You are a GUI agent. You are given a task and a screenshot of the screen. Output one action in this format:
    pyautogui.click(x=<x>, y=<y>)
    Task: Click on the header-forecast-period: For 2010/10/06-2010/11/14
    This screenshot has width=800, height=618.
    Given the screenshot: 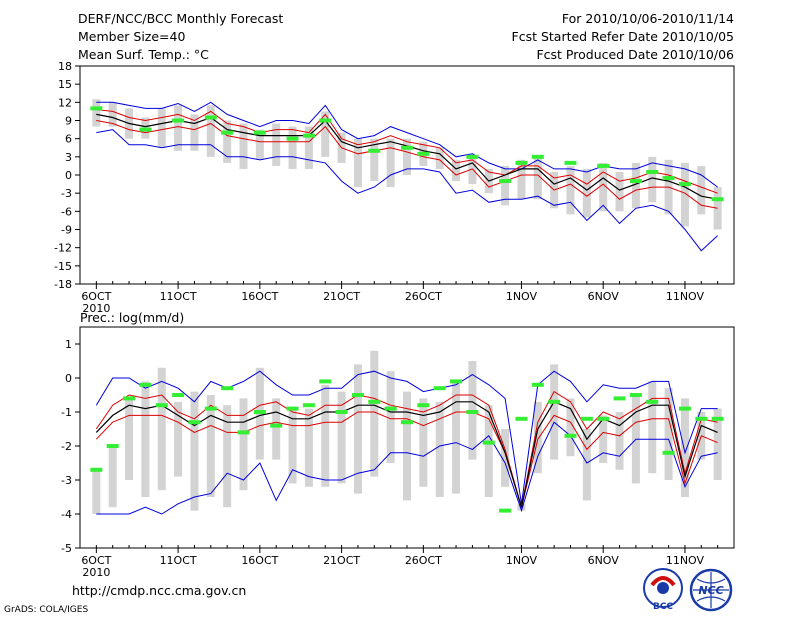 What is the action you would take?
    pyautogui.click(x=647, y=18)
    